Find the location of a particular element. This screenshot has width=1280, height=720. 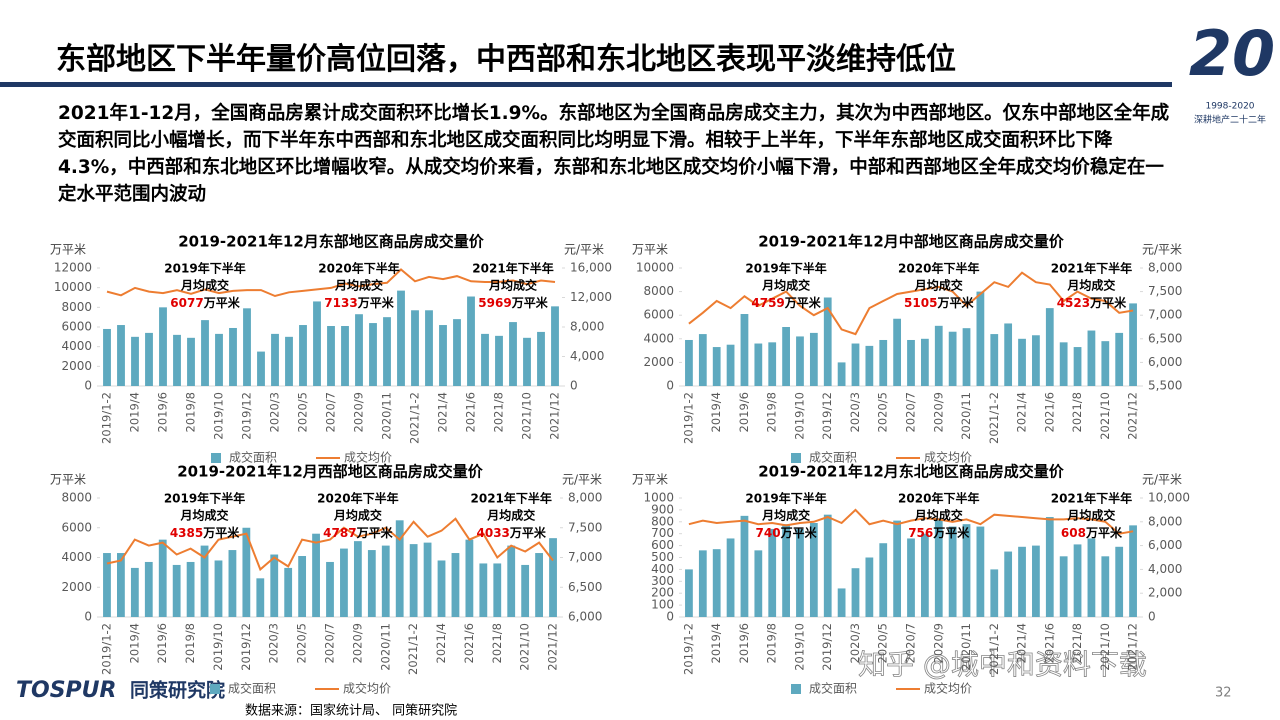

x-tick-label: 2019/12 is located at coordinates (827, 416).